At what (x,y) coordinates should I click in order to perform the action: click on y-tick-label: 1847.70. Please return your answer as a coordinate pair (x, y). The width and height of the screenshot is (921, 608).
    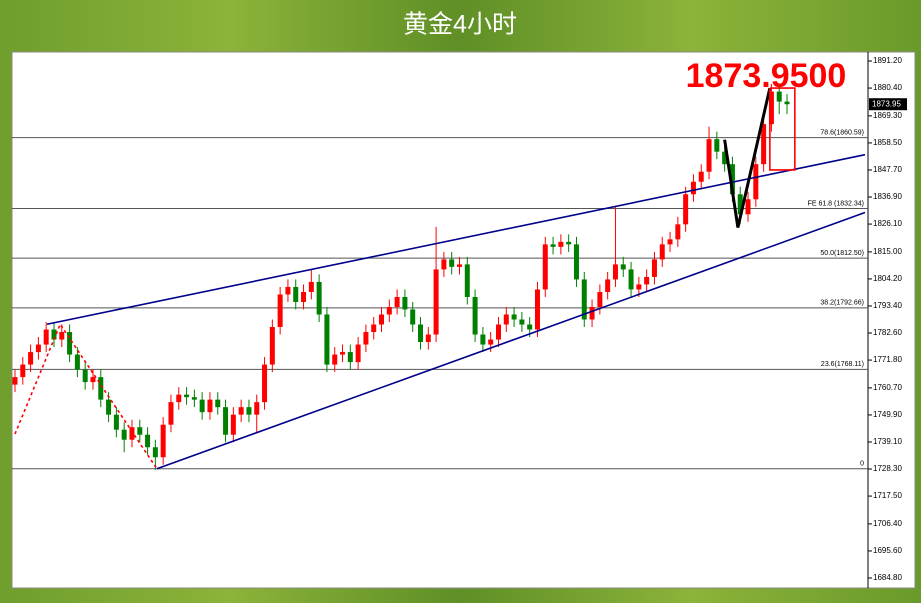
    Looking at the image, I should click on (887, 169).